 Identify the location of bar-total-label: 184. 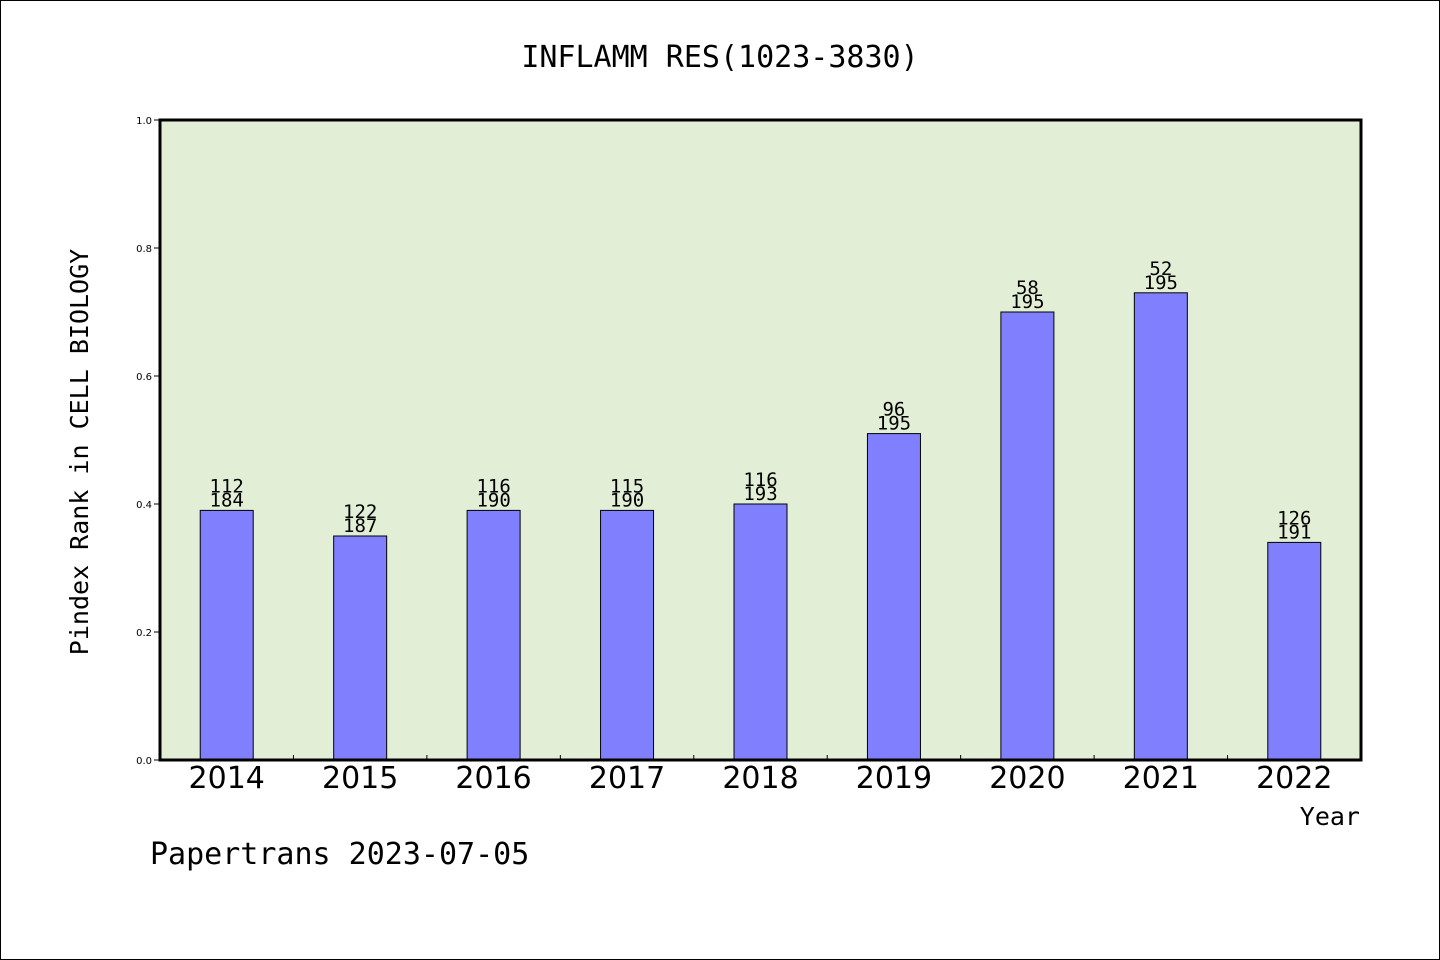
(227, 500).